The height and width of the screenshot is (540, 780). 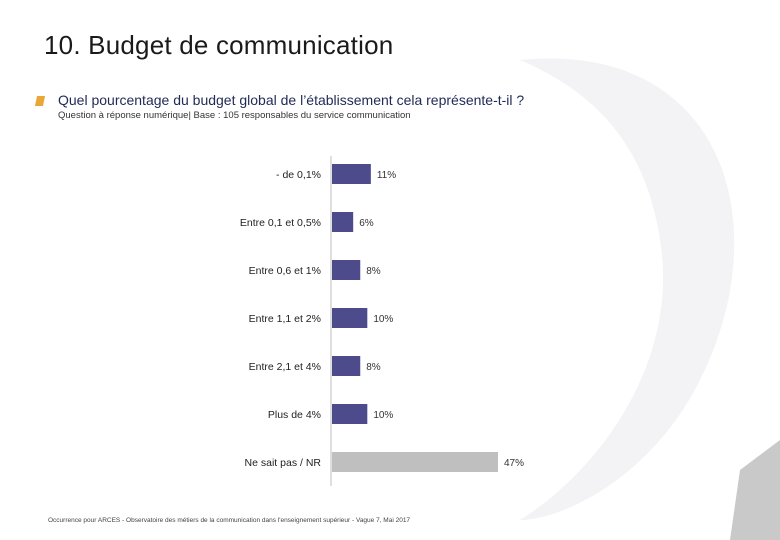 What do you see at coordinates (285, 319) in the screenshot?
I see `category-label: Entre 1,1 et 2%` at bounding box center [285, 319].